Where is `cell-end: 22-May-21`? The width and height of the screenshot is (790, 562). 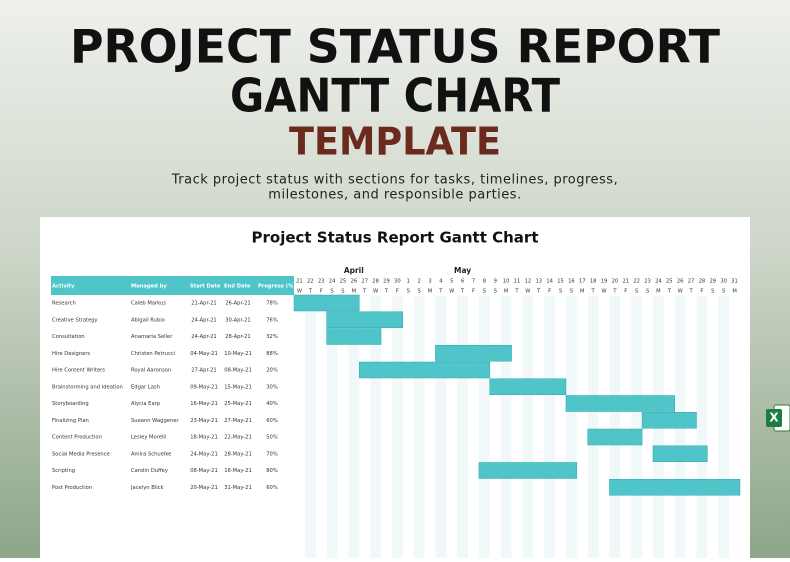
cell-end: 22-May-21 is located at coordinates (238, 438).